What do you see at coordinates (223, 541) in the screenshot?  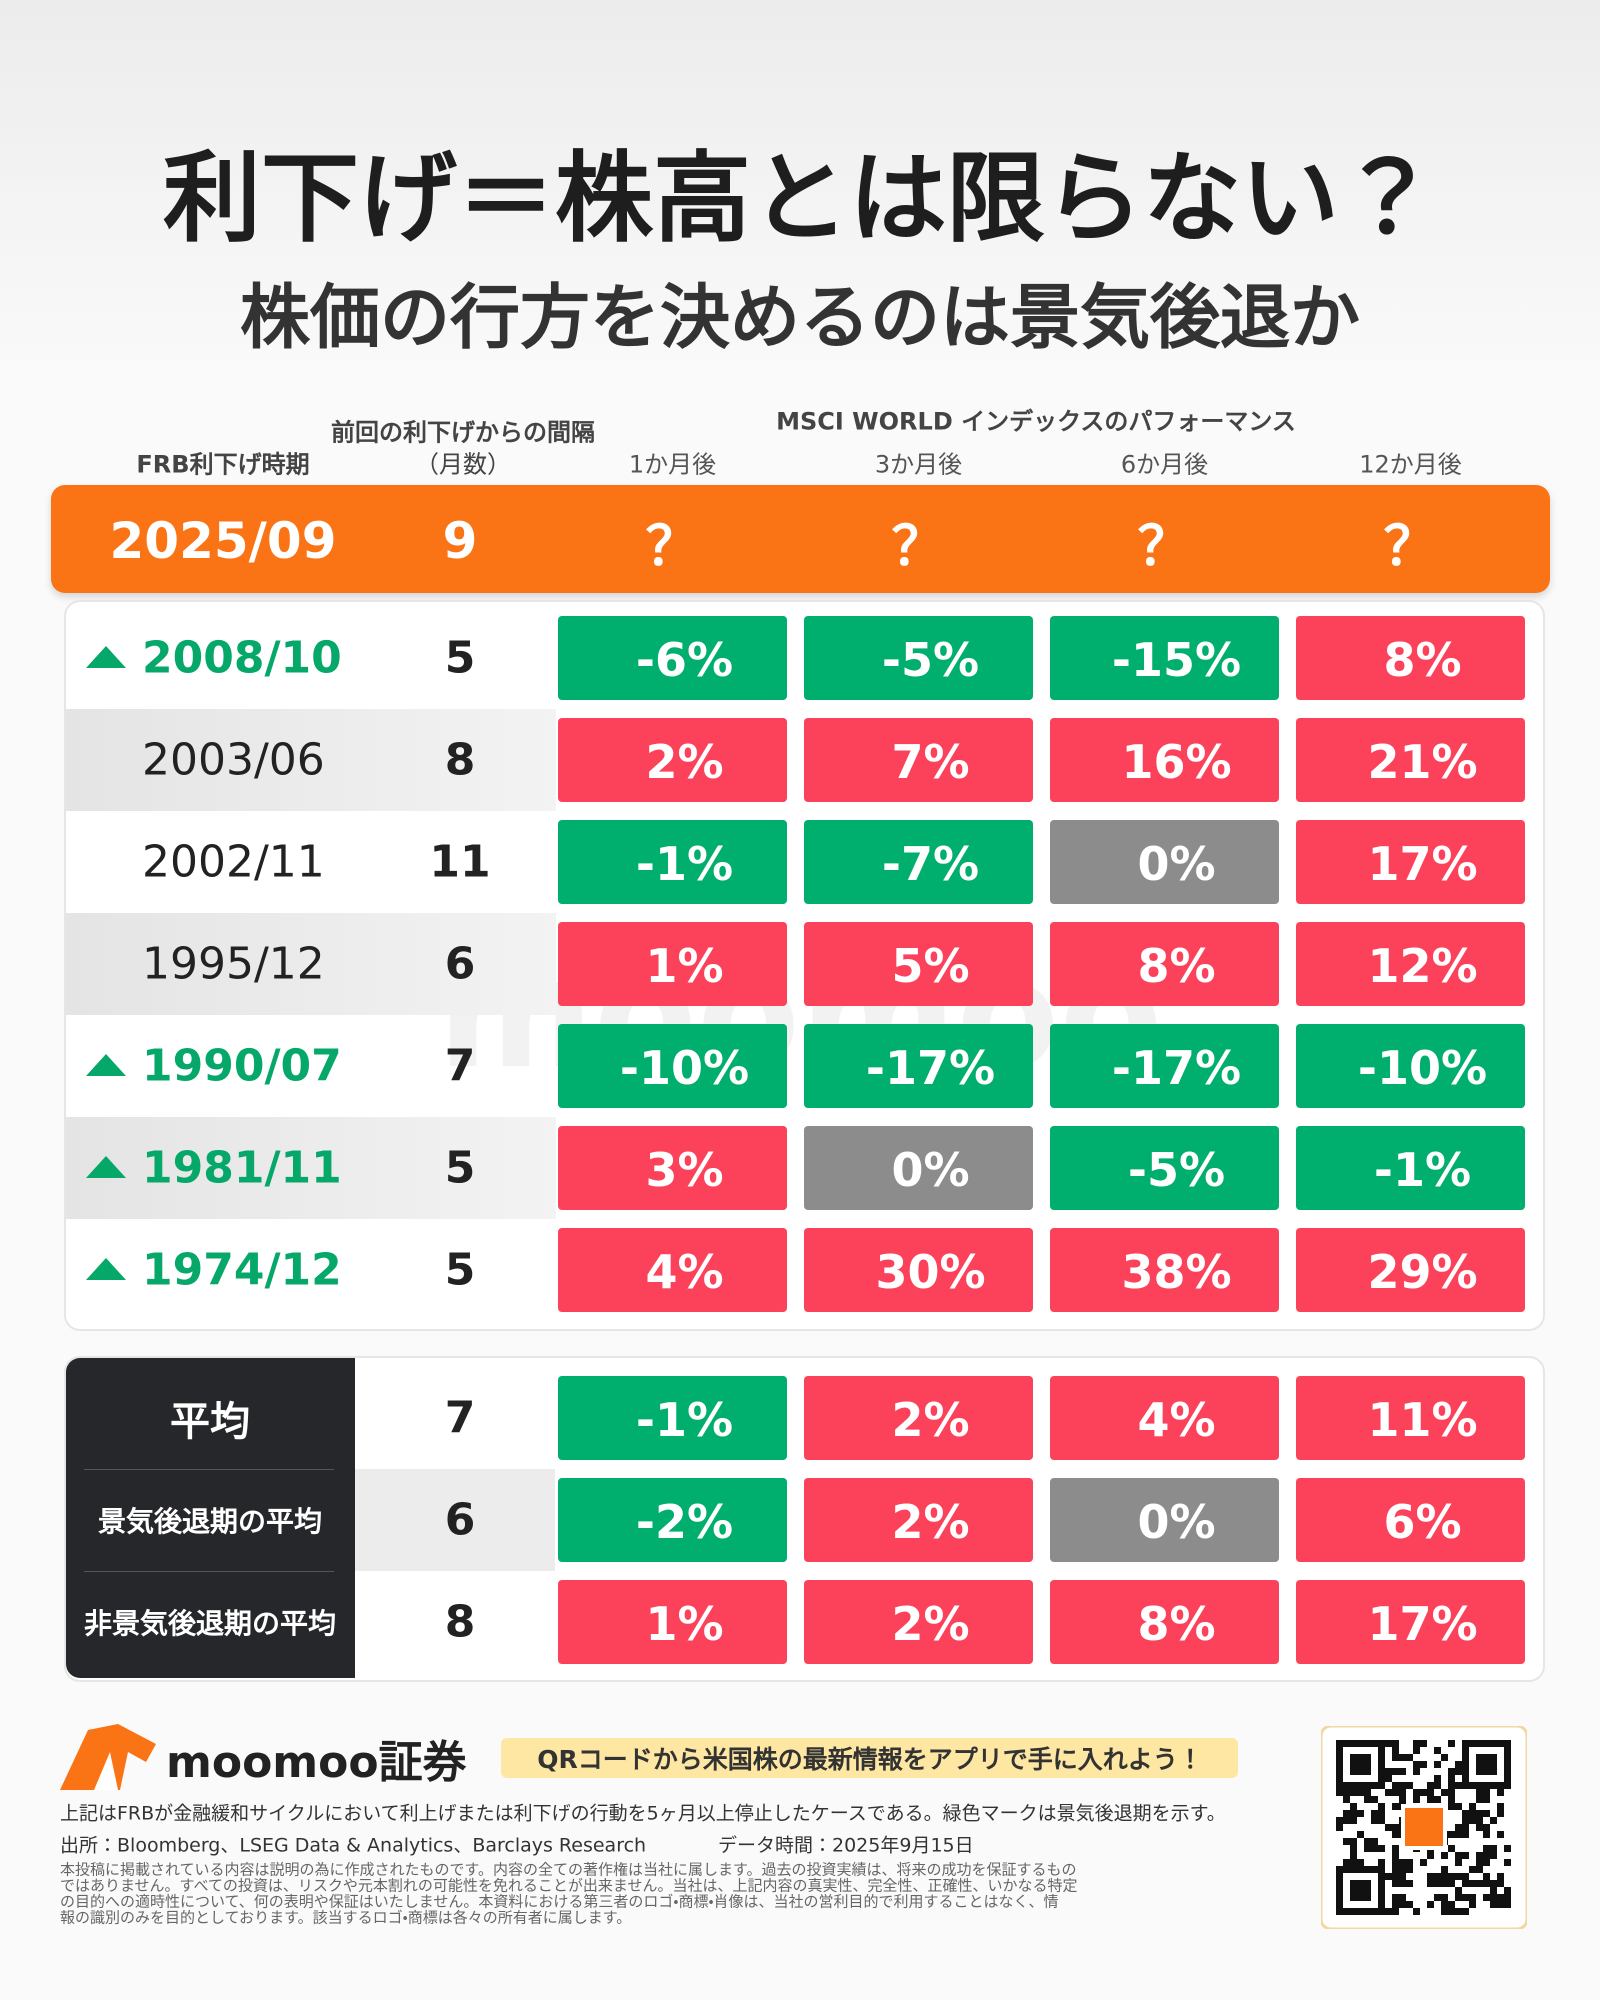 I see `current-date: 2025/09` at bounding box center [223, 541].